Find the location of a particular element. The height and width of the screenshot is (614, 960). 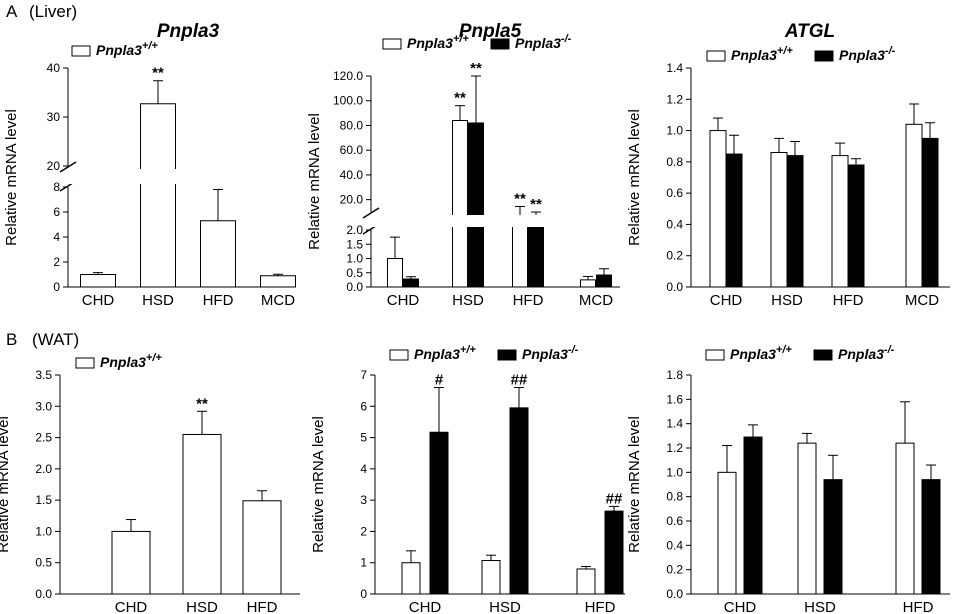

y-tick-label: 0.6 is located at coordinates (674, 521).